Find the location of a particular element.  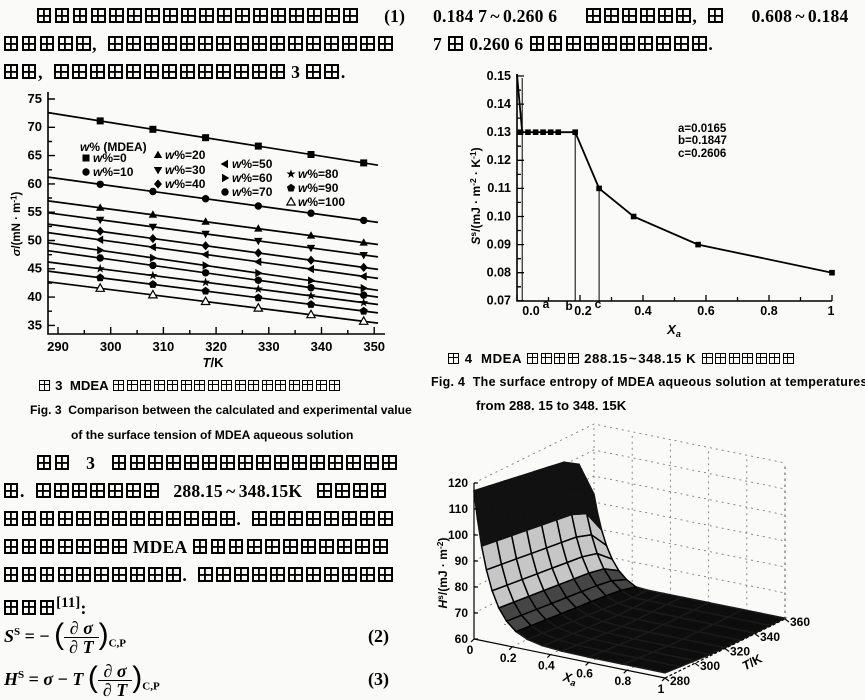

svg-text: a is located at coordinates (546, 304).